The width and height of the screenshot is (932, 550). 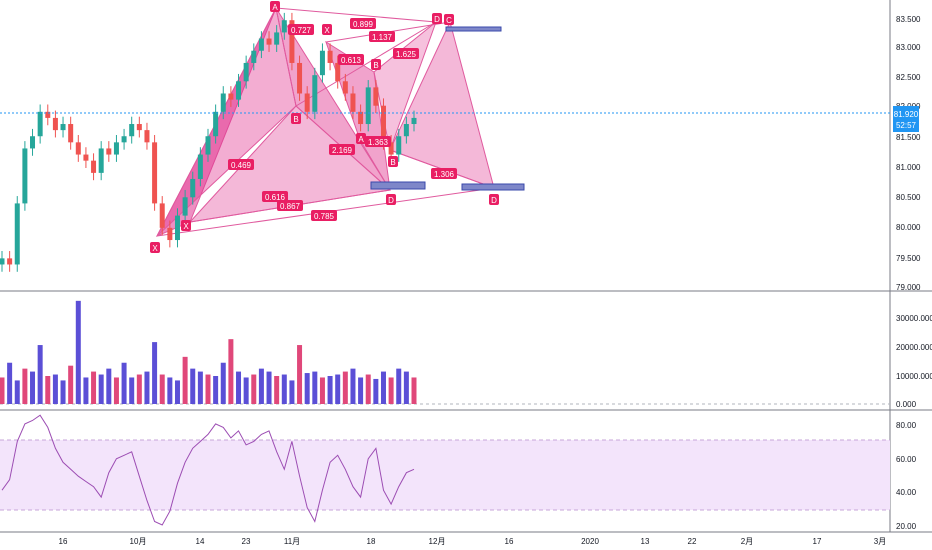 I want to click on pattern-point-label: X, so click(x=327, y=30).